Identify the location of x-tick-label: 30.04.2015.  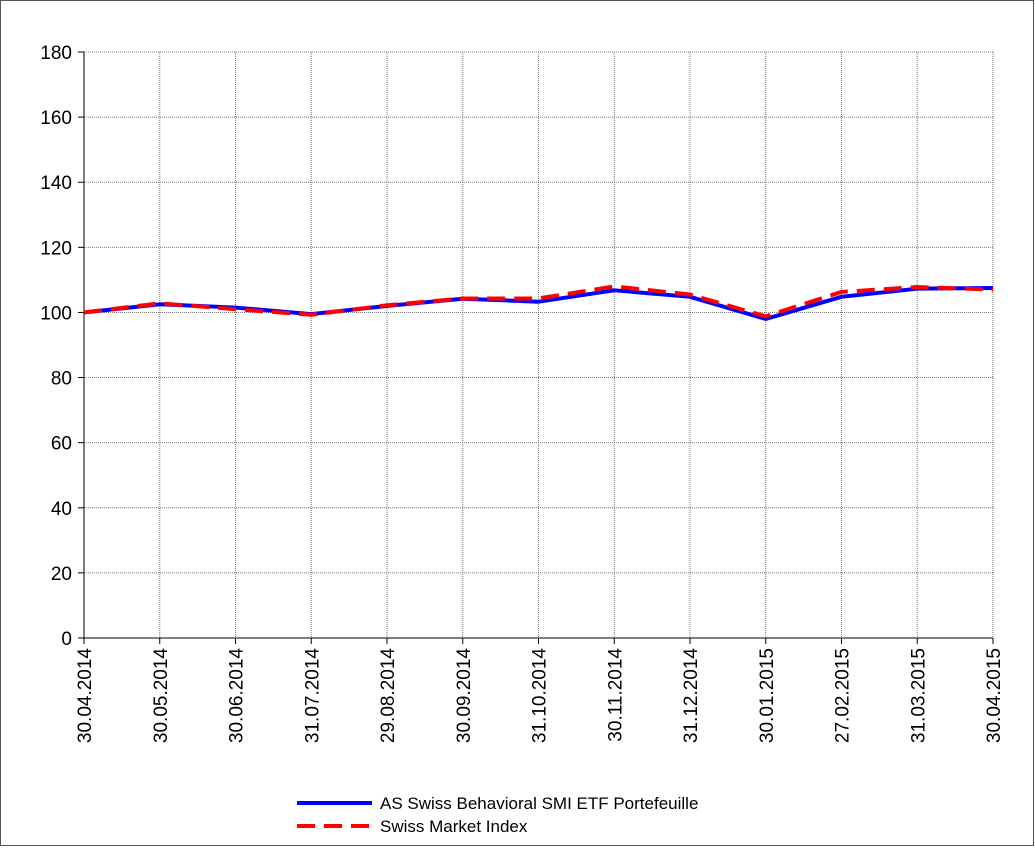
(994, 695).